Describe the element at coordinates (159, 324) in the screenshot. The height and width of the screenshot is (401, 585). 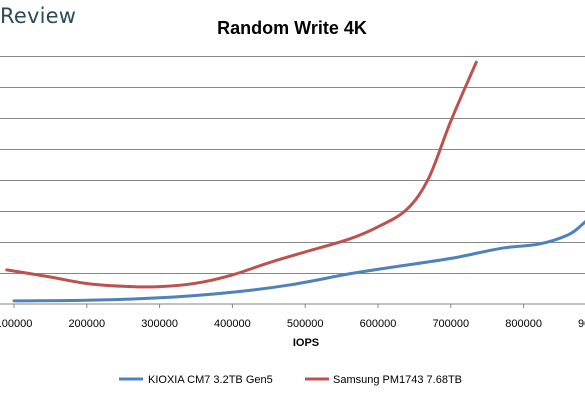
I see `x-tick-label: 300000` at that location.